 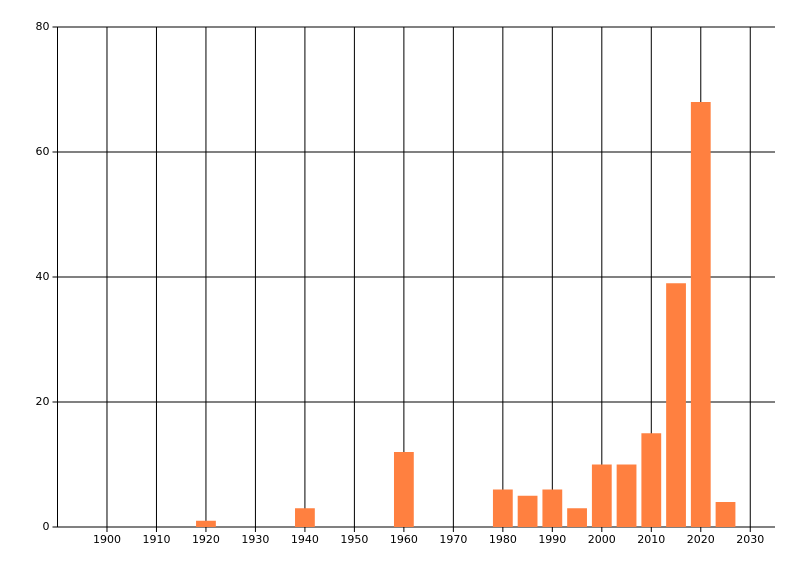 What do you see at coordinates (354, 539) in the screenshot?
I see `x-tick-label: 1950` at bounding box center [354, 539].